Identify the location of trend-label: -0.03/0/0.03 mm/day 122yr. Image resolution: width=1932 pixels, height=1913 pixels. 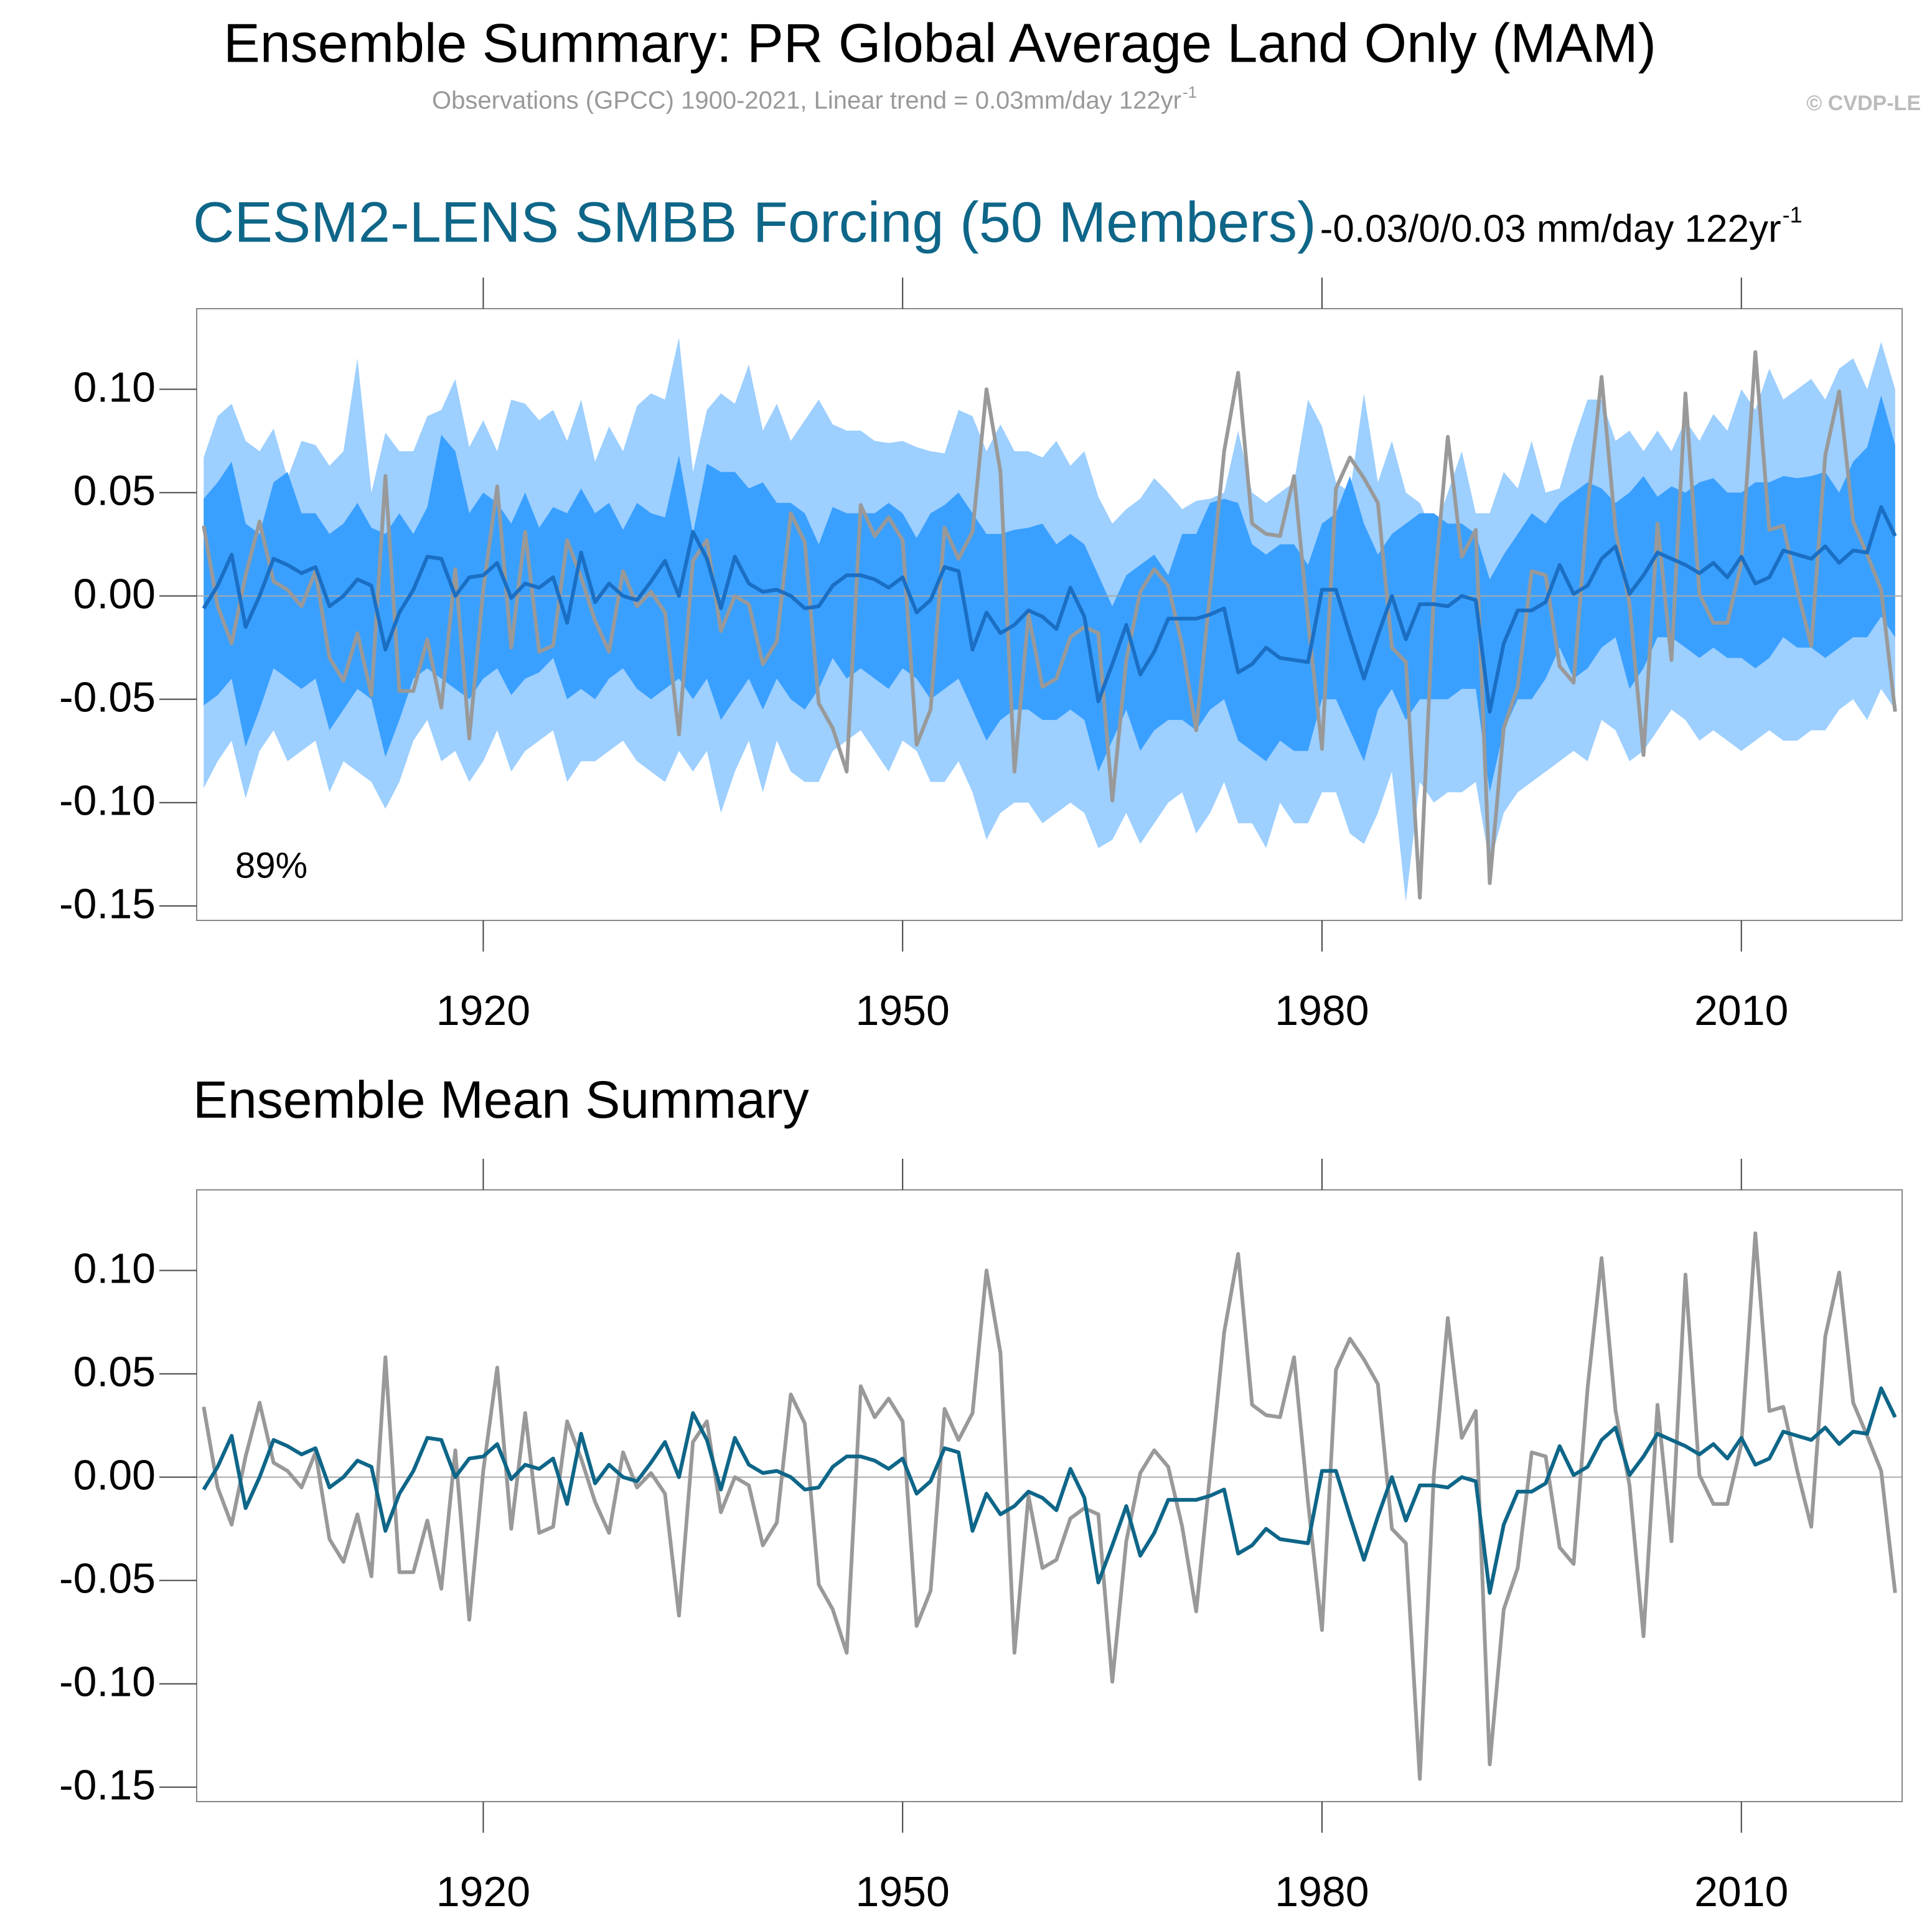
(1550, 228).